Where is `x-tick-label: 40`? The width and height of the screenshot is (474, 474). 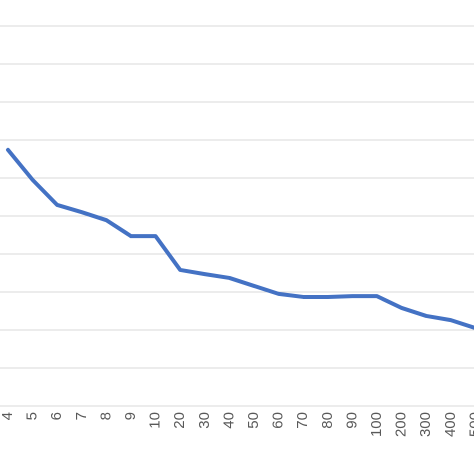
x-tick-label: 40 is located at coordinates (228, 420).